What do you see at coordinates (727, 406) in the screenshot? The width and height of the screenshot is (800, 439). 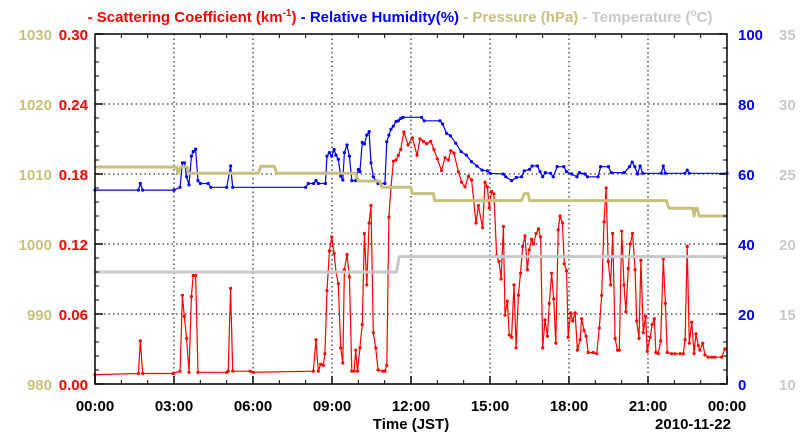 I see `x-tick-label: 00:00` at bounding box center [727, 406].